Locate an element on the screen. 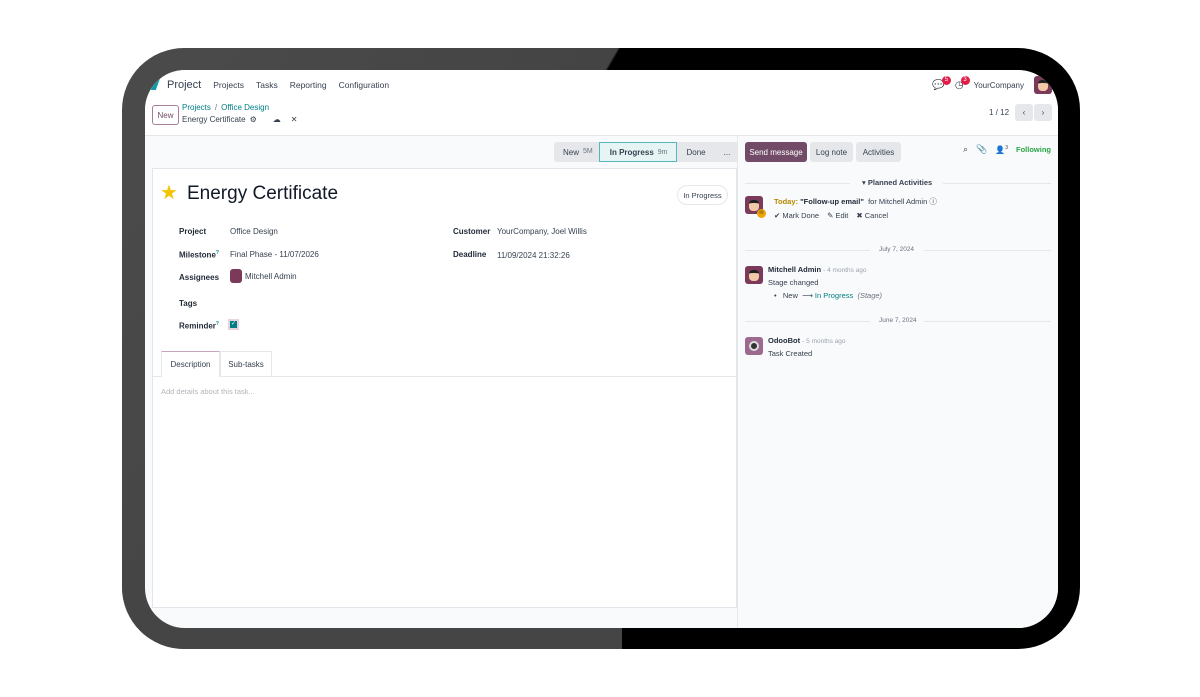 The image size is (1200, 697). edit-activity-button: ✎ Edit is located at coordinates (838, 215).